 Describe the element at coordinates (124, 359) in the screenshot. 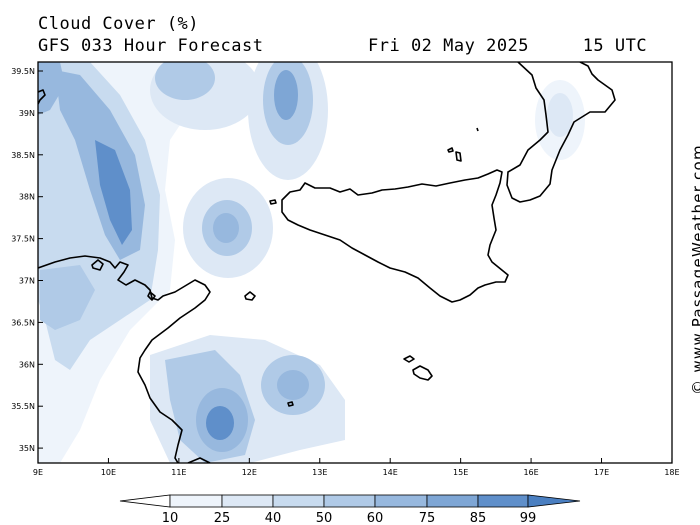

I see `coast-tunisia-north` at that location.